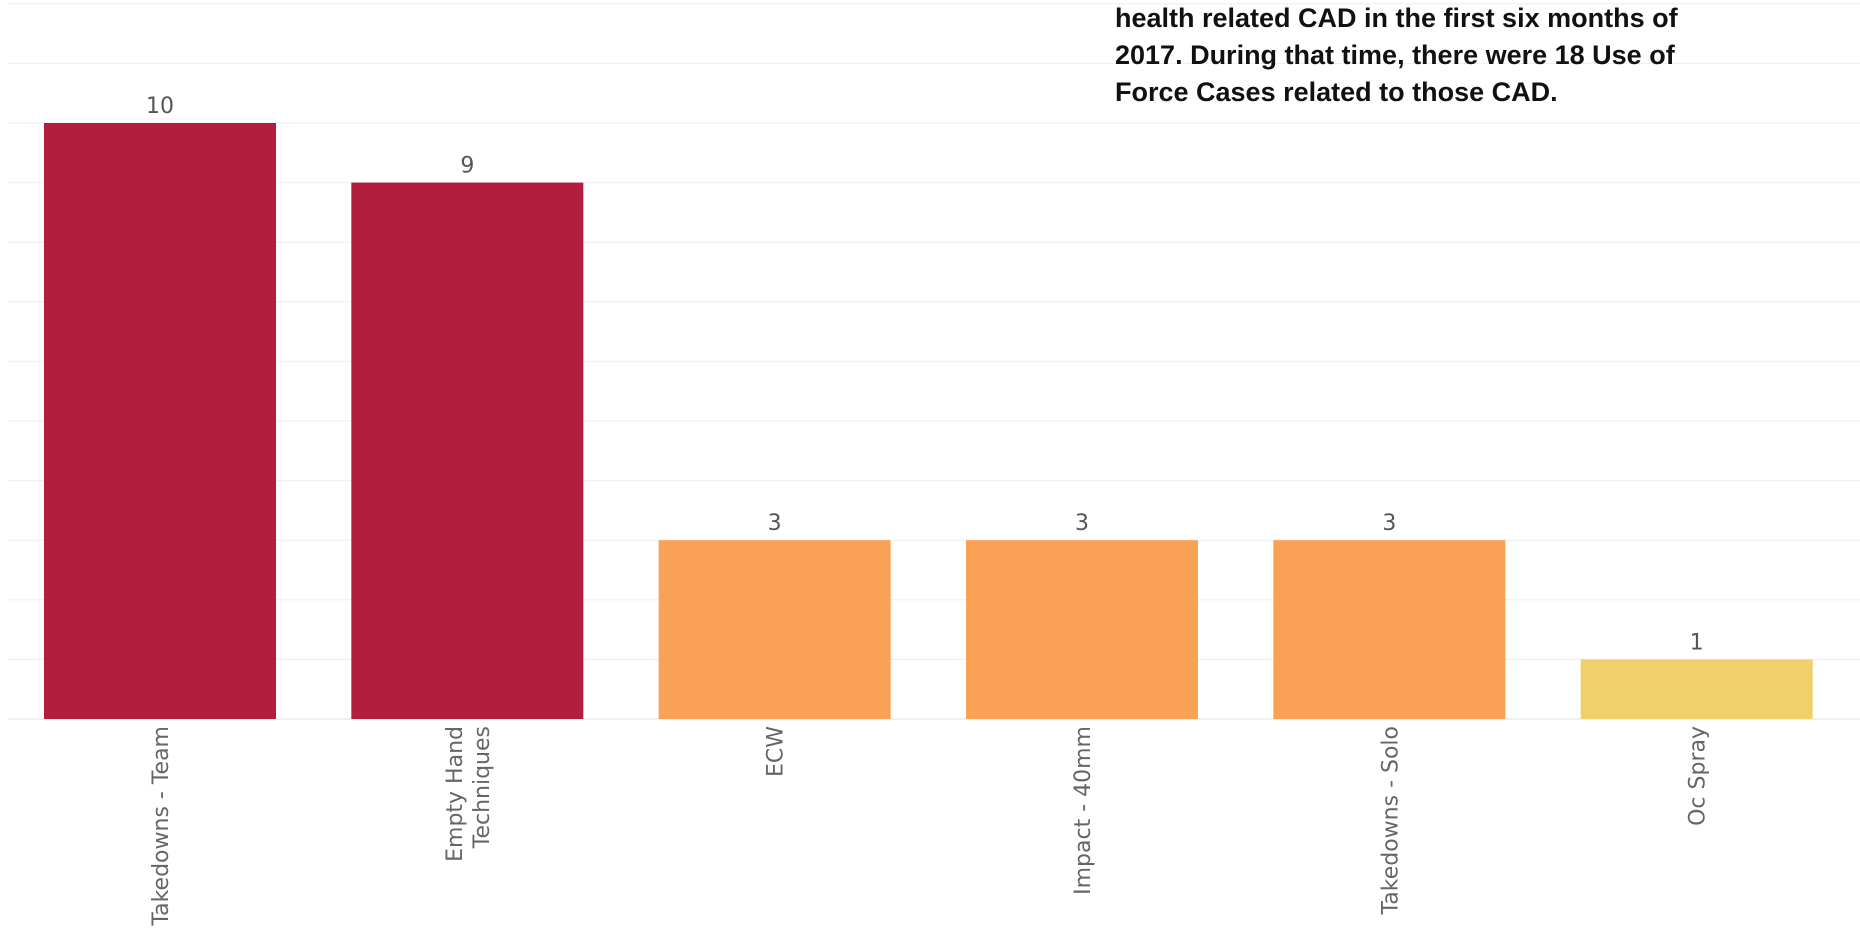  I want to click on category-tick-label: Oc Spray, so click(1698, 776).